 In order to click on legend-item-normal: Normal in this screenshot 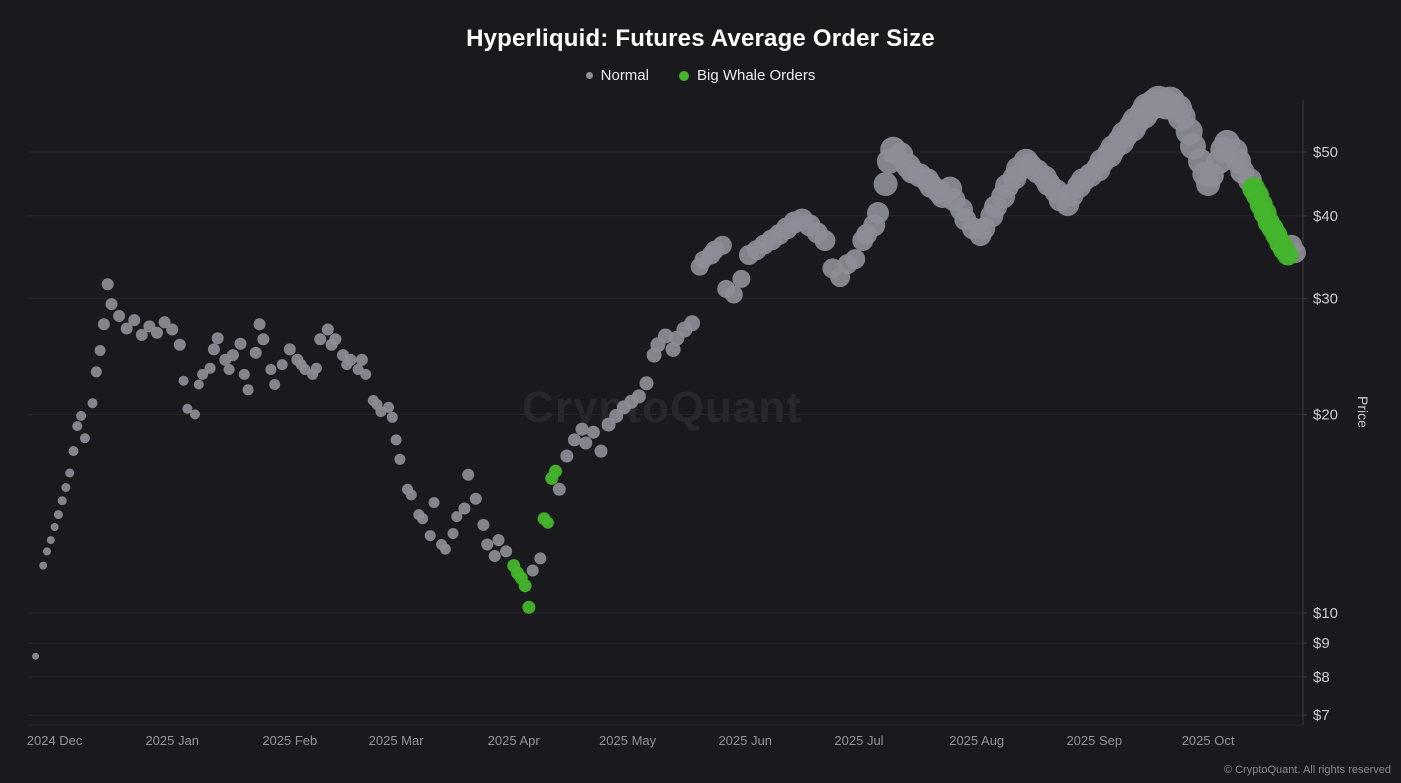, I will do `click(617, 75)`.